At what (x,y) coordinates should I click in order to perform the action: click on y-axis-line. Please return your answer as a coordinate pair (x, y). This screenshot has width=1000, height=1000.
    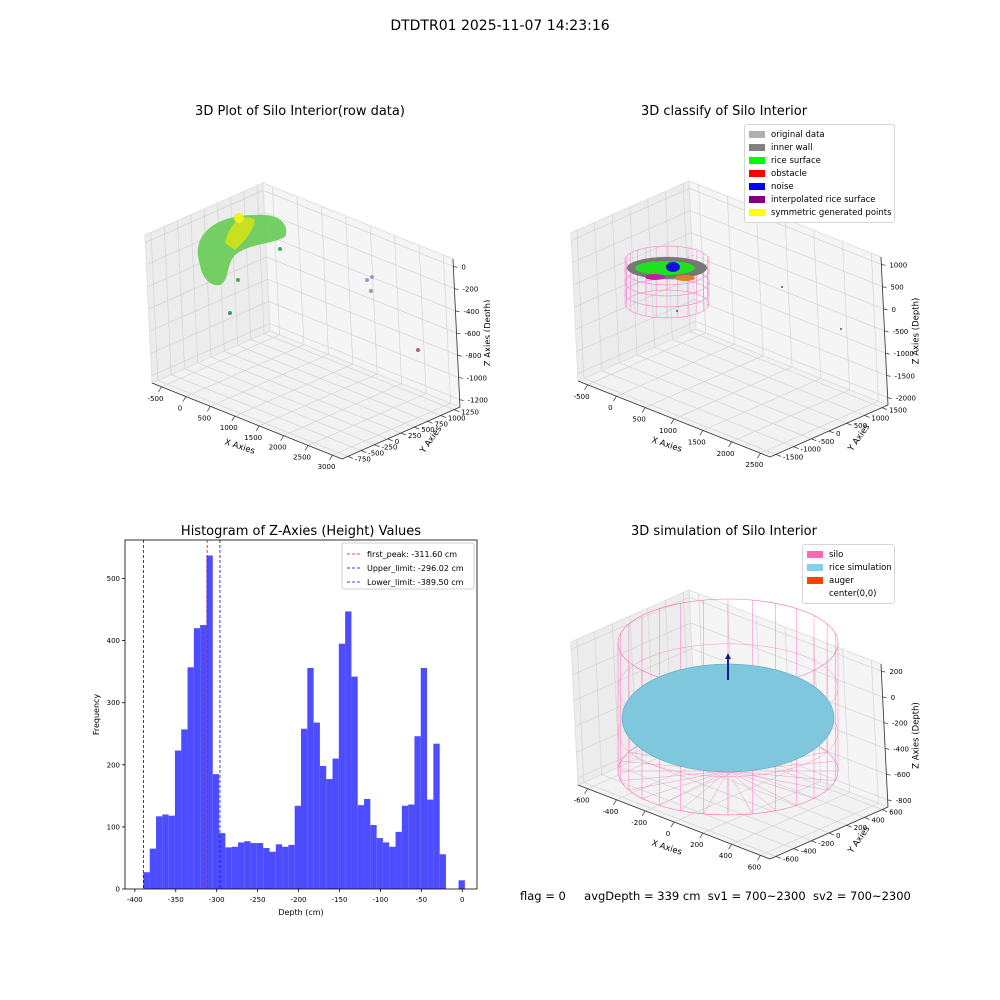
    Looking at the image, I should click on (829, 833).